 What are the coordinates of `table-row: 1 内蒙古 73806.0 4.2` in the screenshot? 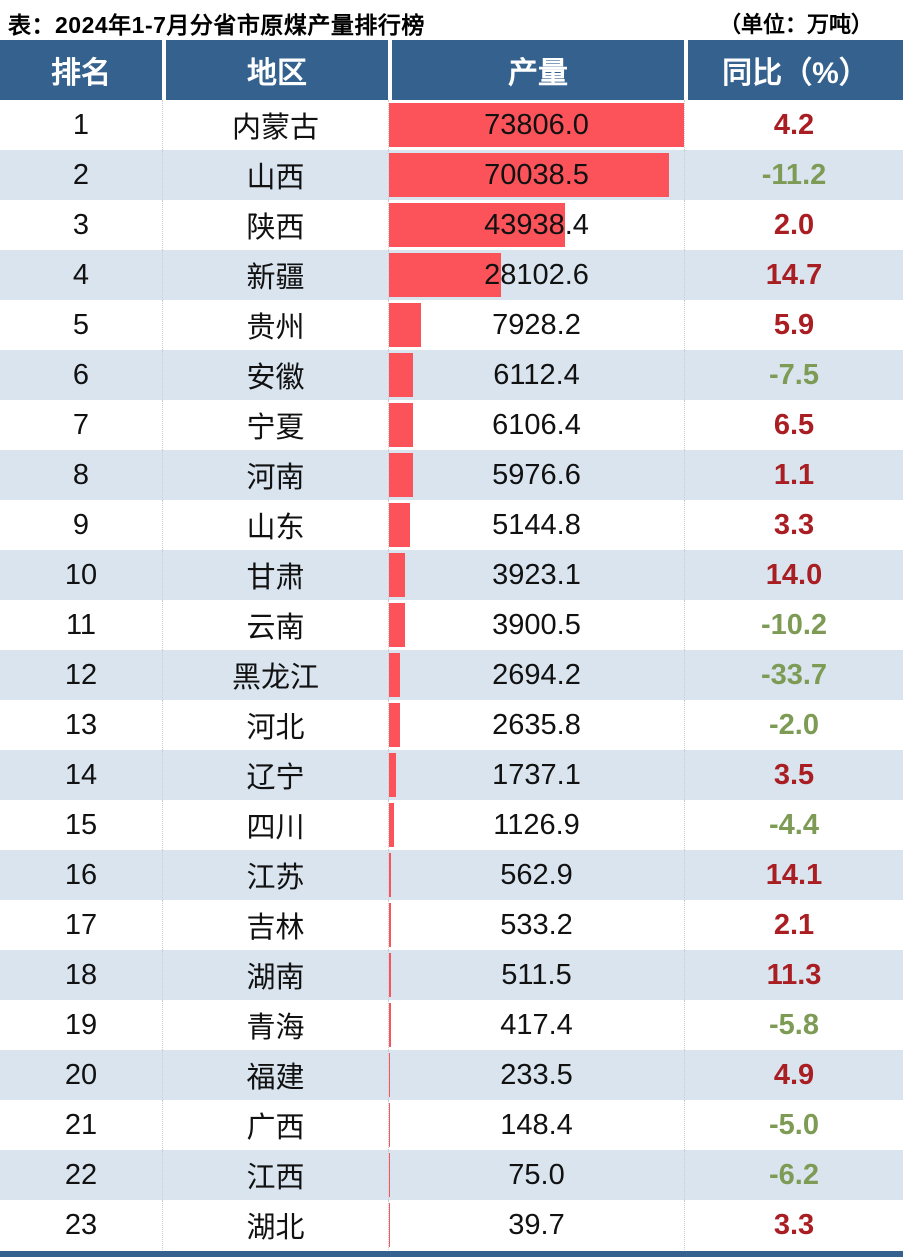 It's located at (451, 125).